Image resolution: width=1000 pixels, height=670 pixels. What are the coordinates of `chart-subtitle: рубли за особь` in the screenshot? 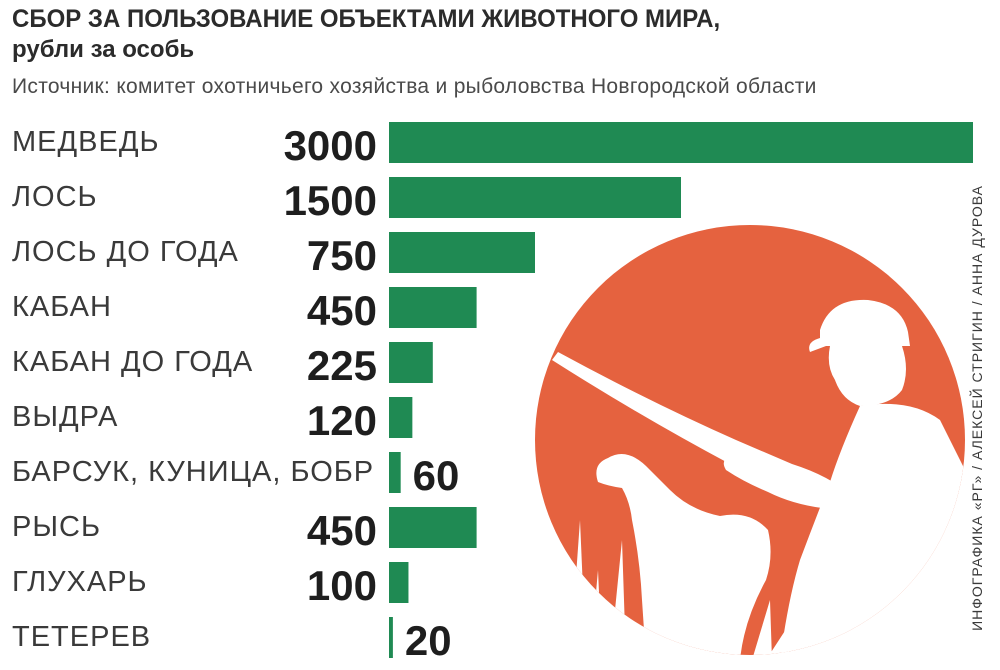 It's located at (103, 49).